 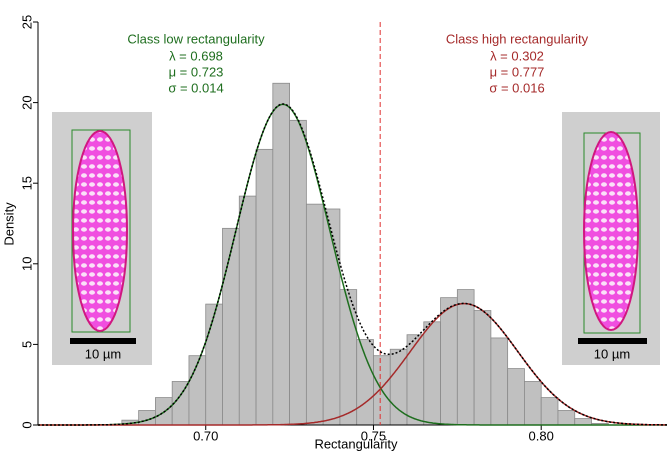 What do you see at coordinates (26, 264) in the screenshot?
I see `y-tick-label: 10` at bounding box center [26, 264].